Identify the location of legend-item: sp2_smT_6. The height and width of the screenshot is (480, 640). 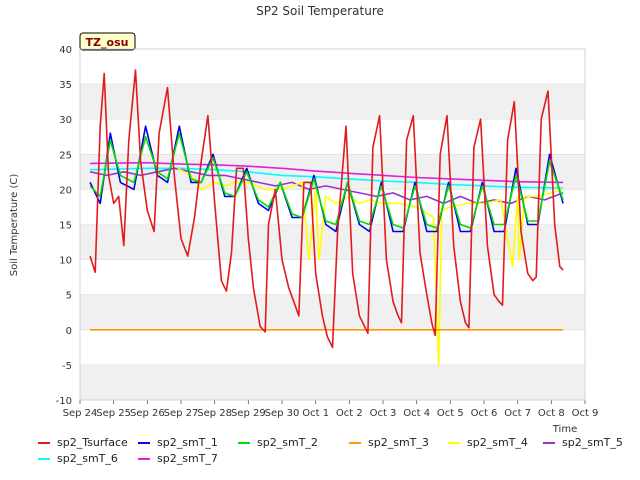
(78, 458).